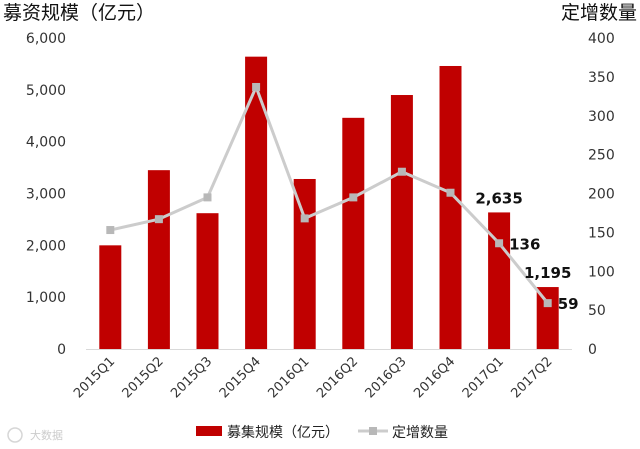 The width and height of the screenshot is (640, 449). I want to click on x-tick-label: 2016Q1, so click(288, 377).